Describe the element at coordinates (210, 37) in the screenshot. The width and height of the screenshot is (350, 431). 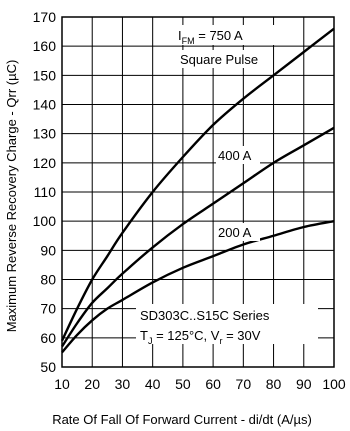
I see `label-750a: IFM = 750 A` at that location.